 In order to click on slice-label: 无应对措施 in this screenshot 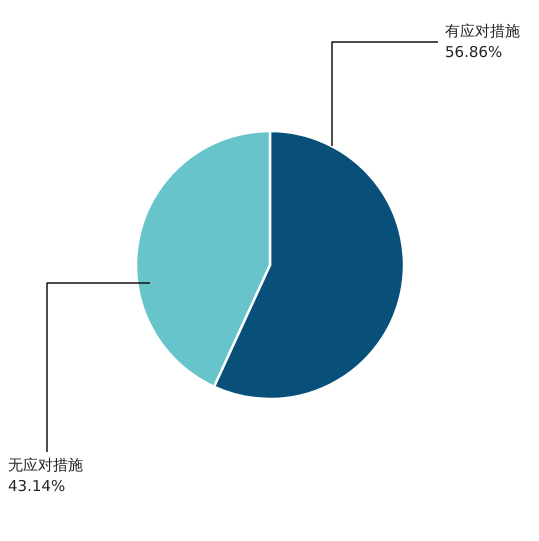, I will do `click(45, 465)`.